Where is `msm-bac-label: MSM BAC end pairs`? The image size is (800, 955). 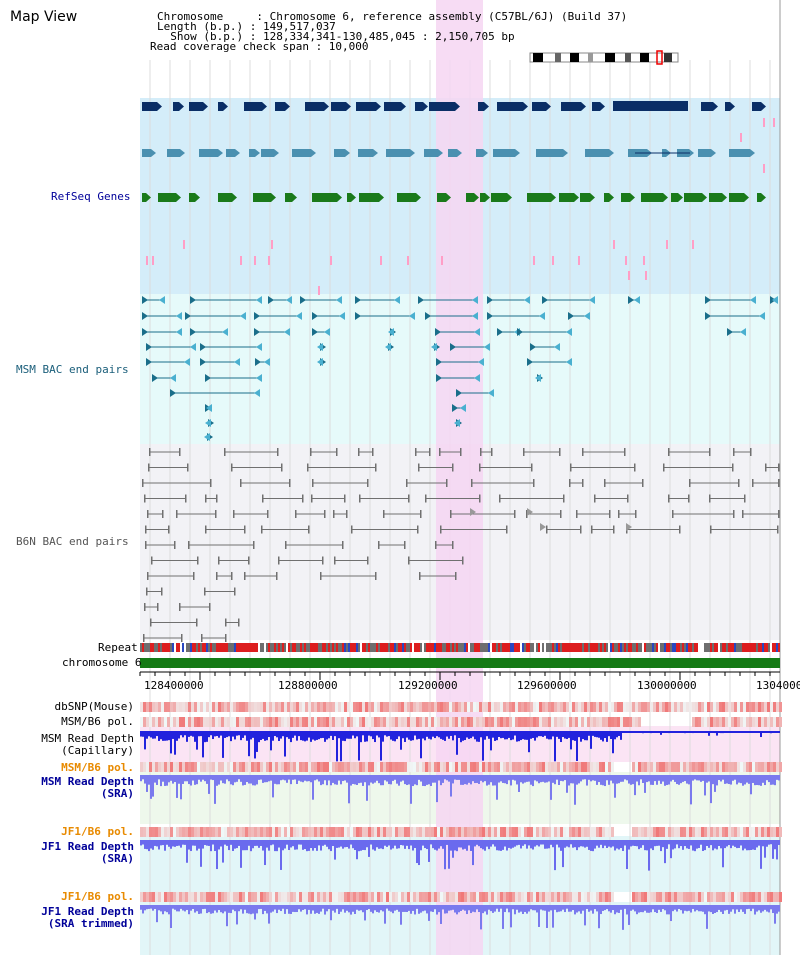 msm-bac-label: MSM BAC end pairs is located at coordinates (72, 369).